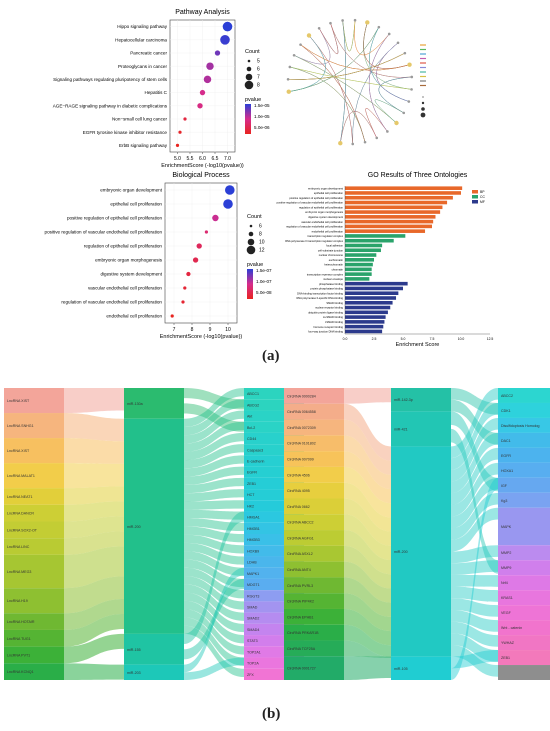 Image resolution: width=550 pixels, height=731 pixels. What do you see at coordinates (134, 673) in the screenshot?
I see `sankey-node-label: miR-203` at bounding box center [134, 673].